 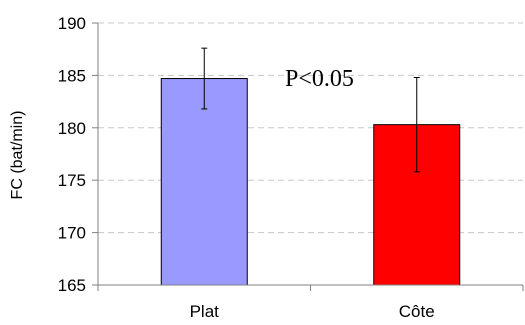 What do you see at coordinates (204, 182) in the screenshot?
I see `bar-plat` at bounding box center [204, 182].